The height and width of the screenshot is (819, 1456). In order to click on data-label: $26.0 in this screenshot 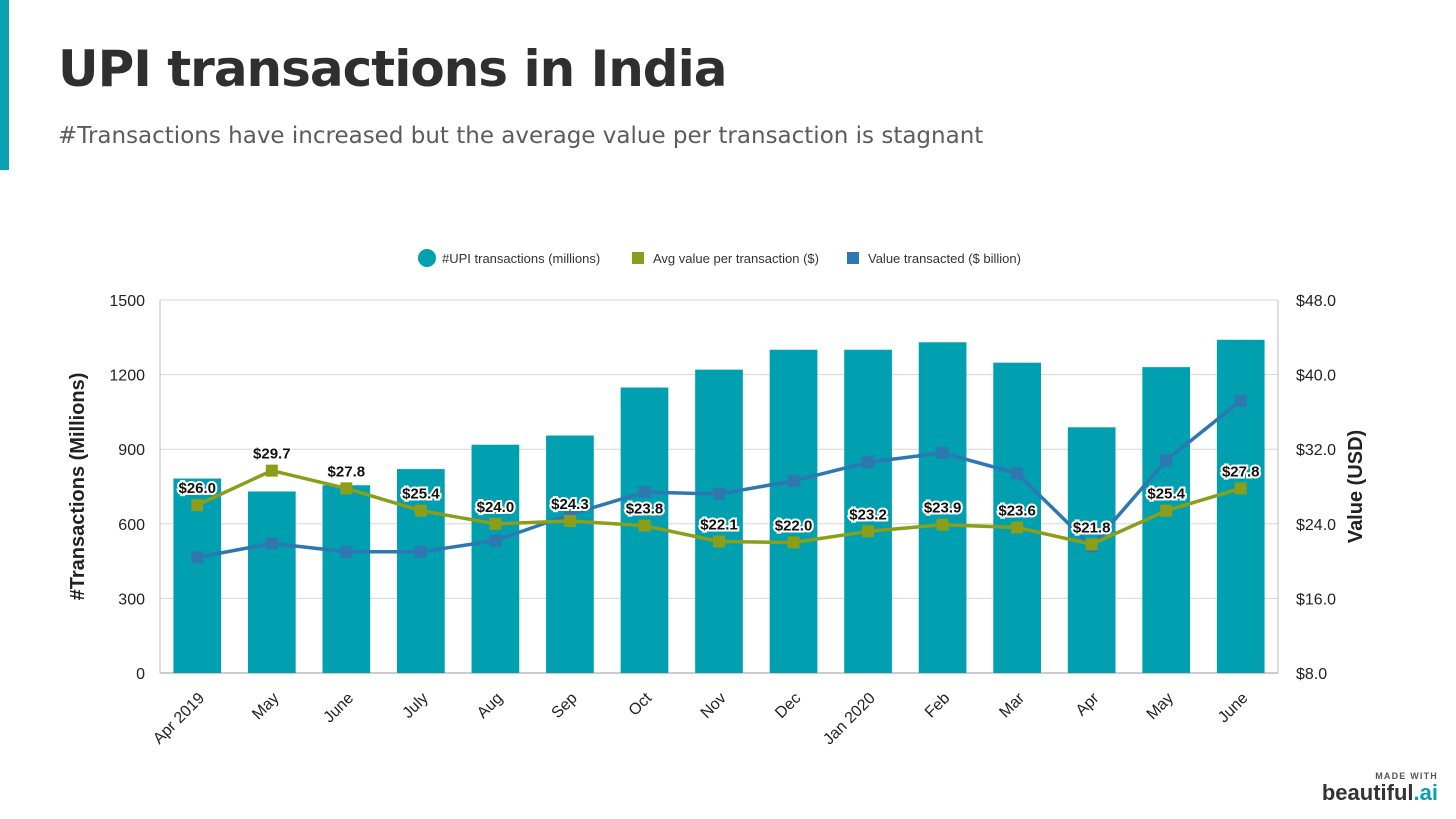, I will do `click(197, 488)`.